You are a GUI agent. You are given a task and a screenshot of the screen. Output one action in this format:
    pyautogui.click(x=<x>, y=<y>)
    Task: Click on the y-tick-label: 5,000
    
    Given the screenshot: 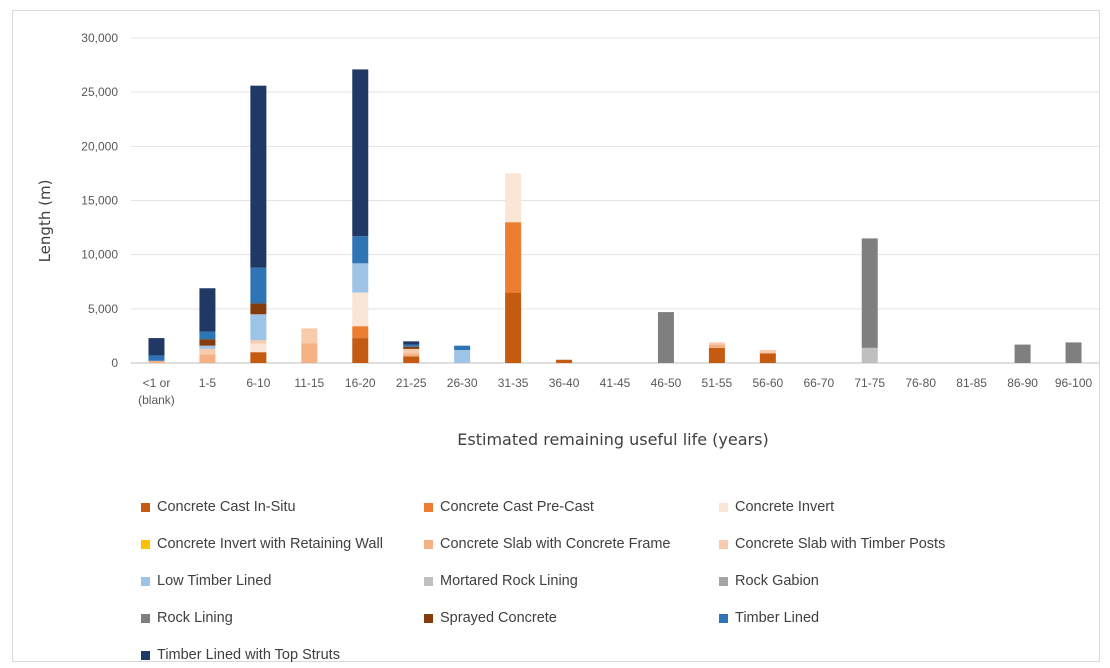 What is the action you would take?
    pyautogui.click(x=103, y=309)
    